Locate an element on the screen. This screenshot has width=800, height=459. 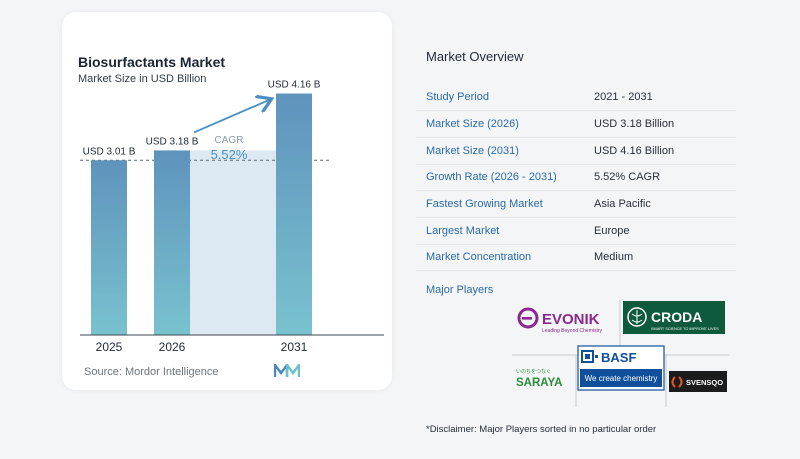
major-players-label: Major Players is located at coordinates (460, 290).